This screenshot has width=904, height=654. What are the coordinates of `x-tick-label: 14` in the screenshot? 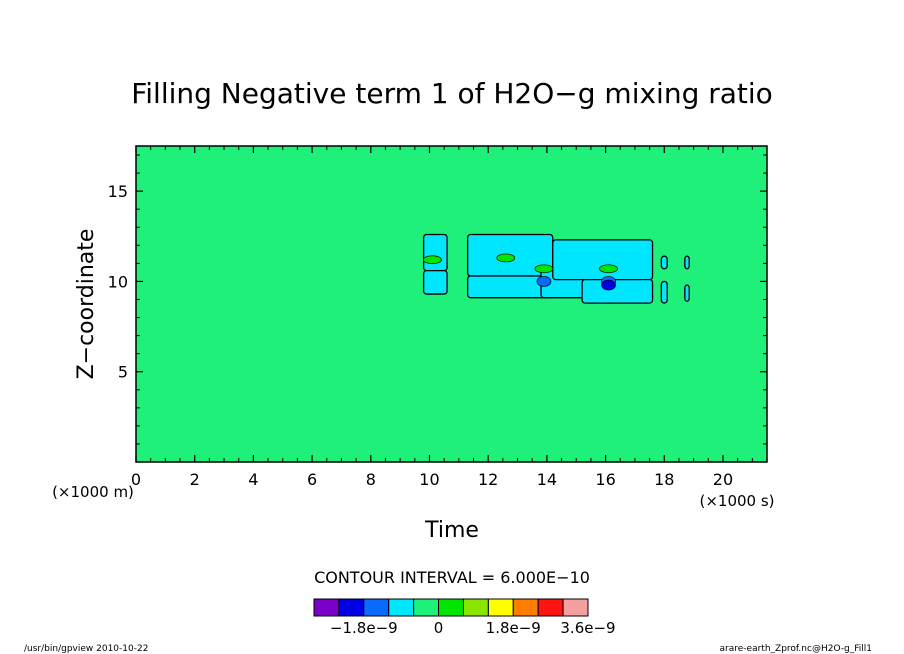 It's located at (547, 479).